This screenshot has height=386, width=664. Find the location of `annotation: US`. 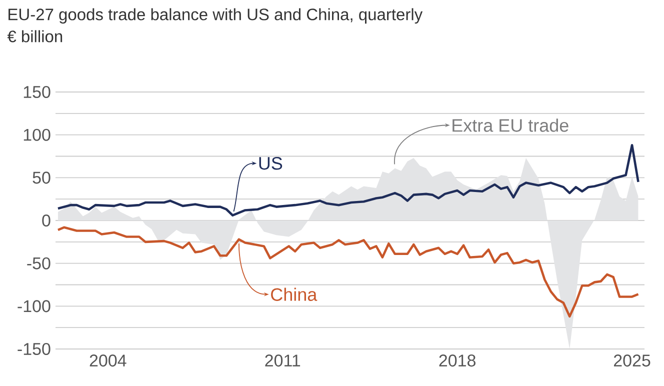

annotation: US is located at coordinates (270, 163).